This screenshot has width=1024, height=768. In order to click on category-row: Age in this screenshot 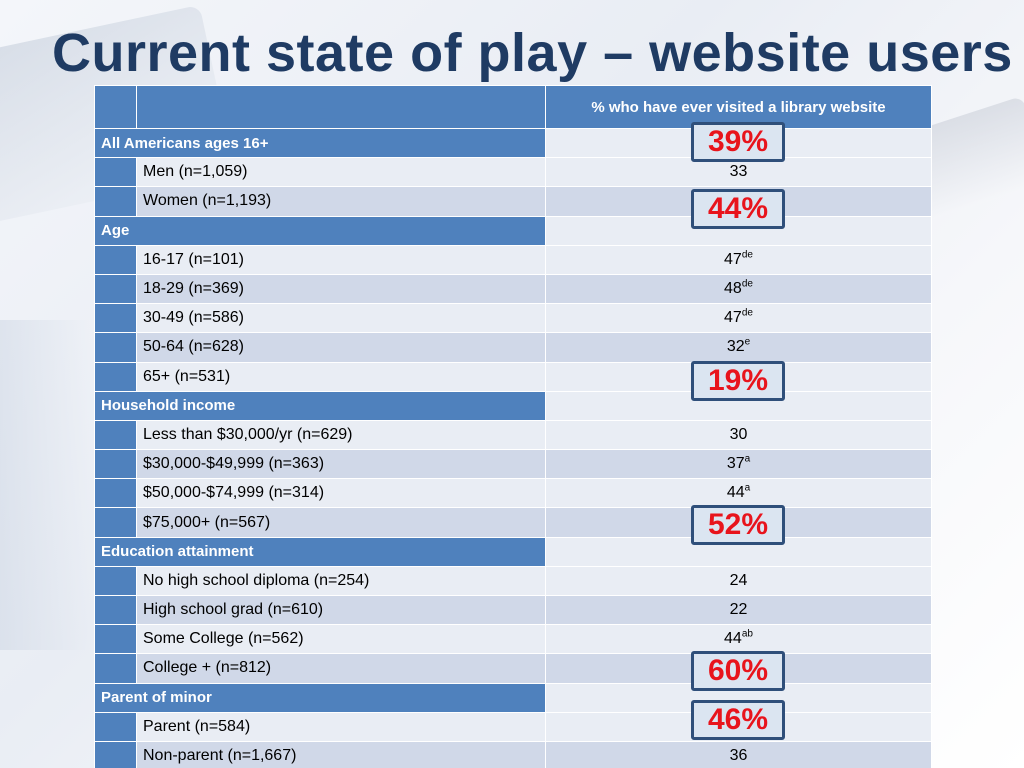, I will do `click(513, 230)`.